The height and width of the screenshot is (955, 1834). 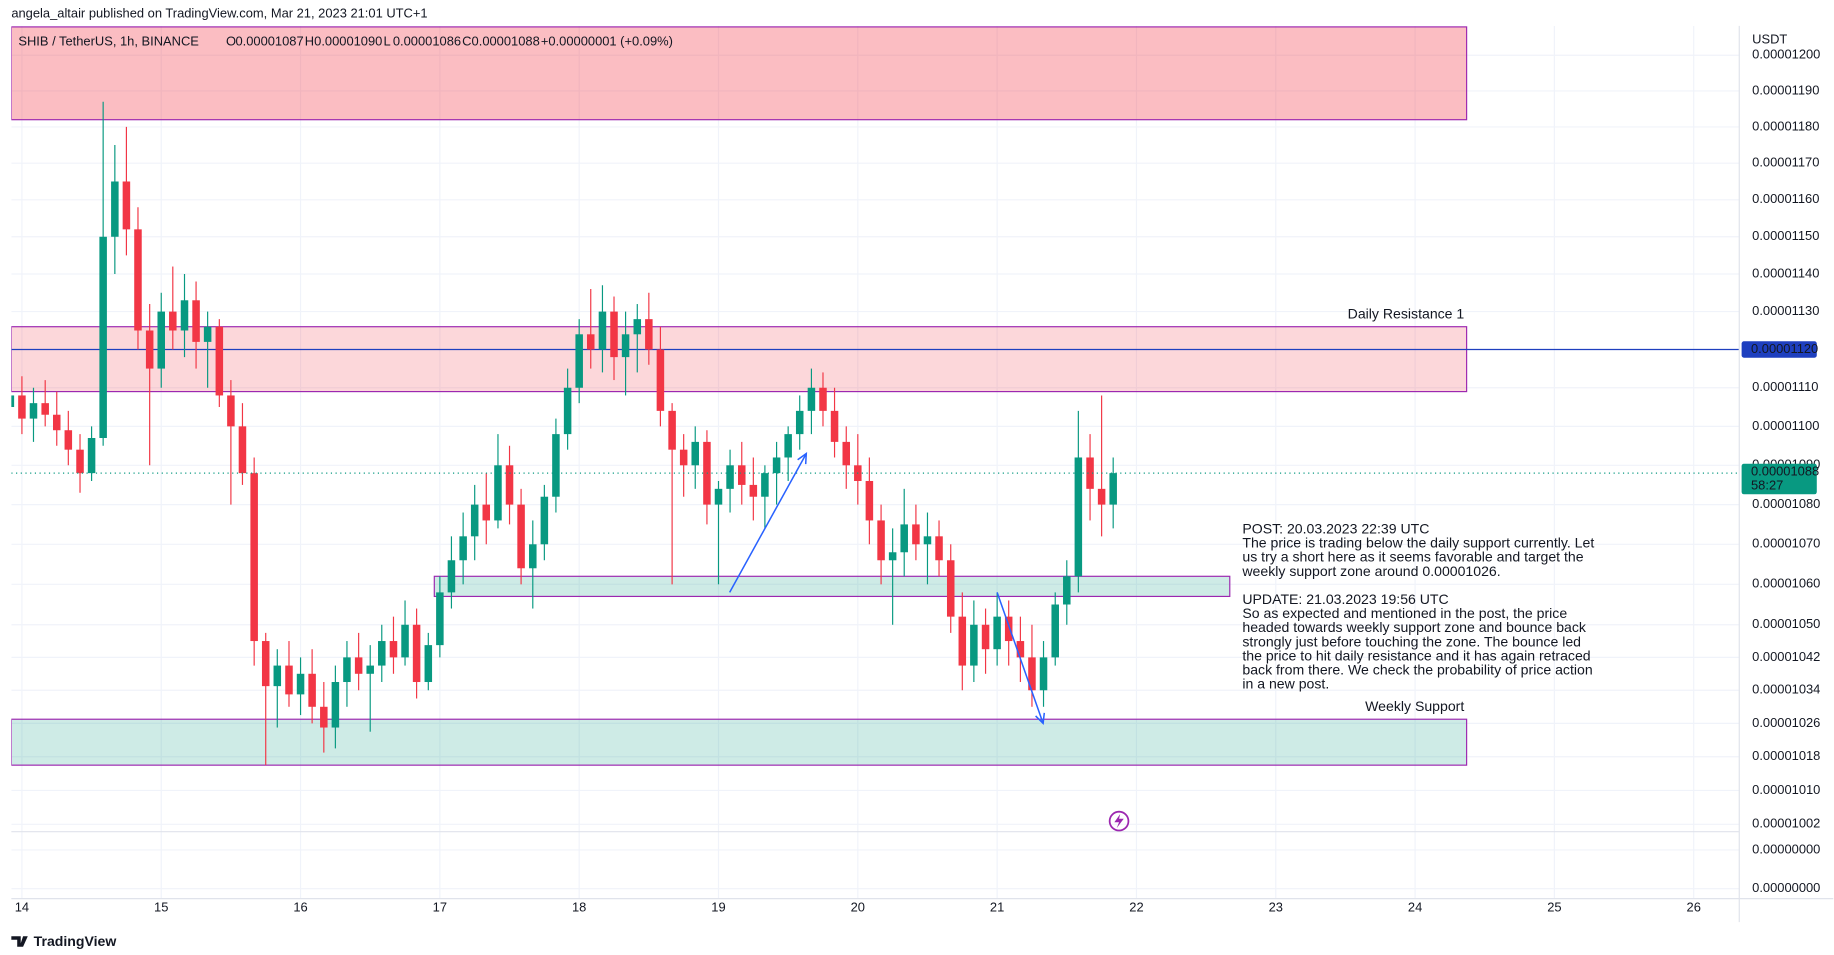 What do you see at coordinates (1786, 755) in the screenshot?
I see `y-tick-label: 0.00001018` at bounding box center [1786, 755].